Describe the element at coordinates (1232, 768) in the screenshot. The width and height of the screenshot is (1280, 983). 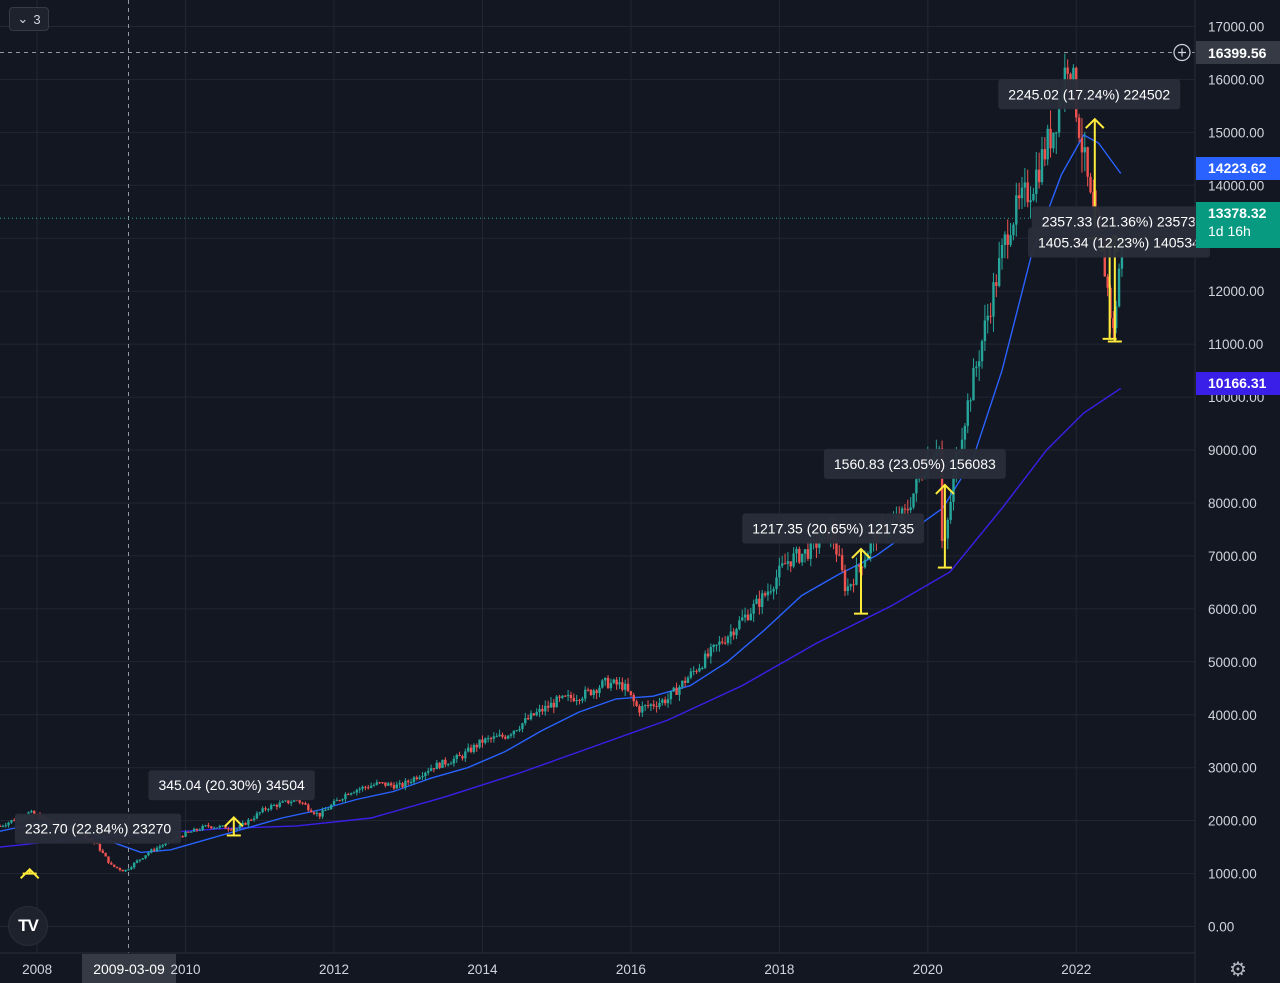
I see `y-tick-label: 3000.00` at that location.